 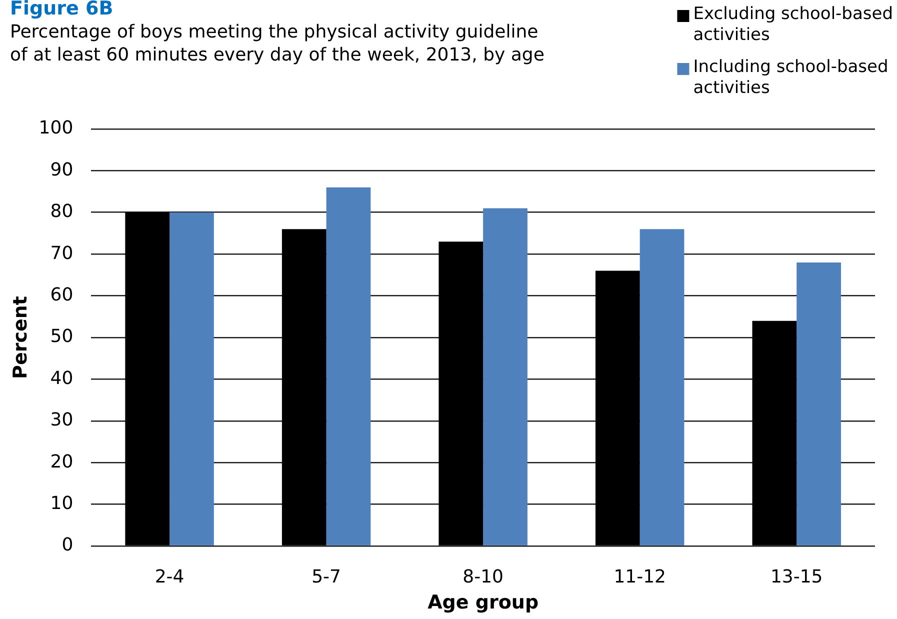 What do you see at coordinates (56, 128) in the screenshot?
I see `y-tick-label: 100` at bounding box center [56, 128].